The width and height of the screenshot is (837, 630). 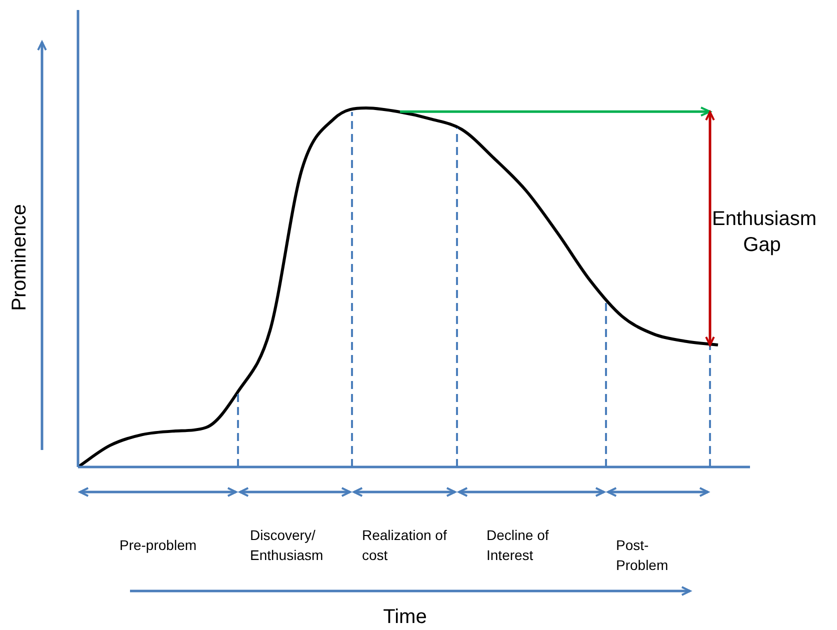 I want to click on text: Pre-problem, so click(x=158, y=545).